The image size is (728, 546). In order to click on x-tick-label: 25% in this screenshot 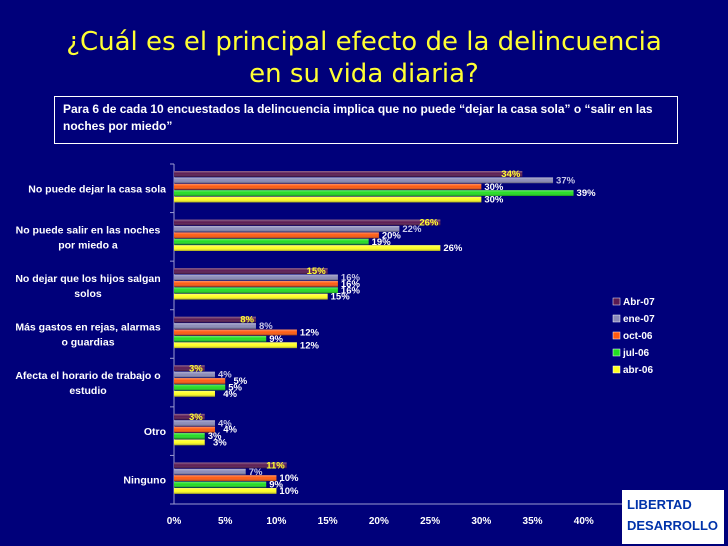, I will do `click(430, 521)`.